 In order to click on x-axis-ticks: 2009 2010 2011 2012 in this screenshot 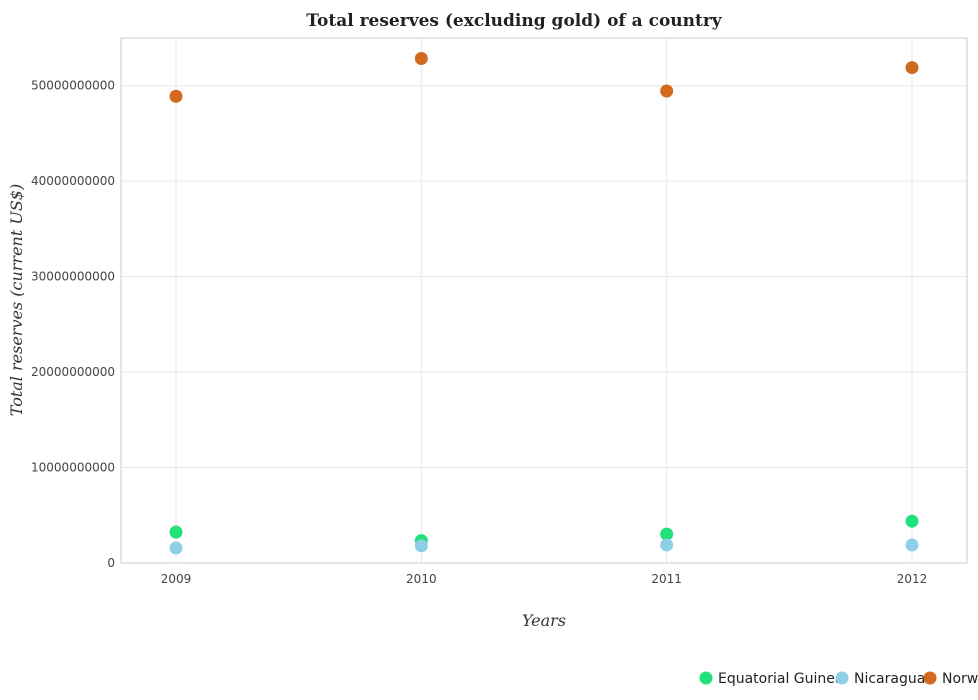, I will do `click(544, 579)`.